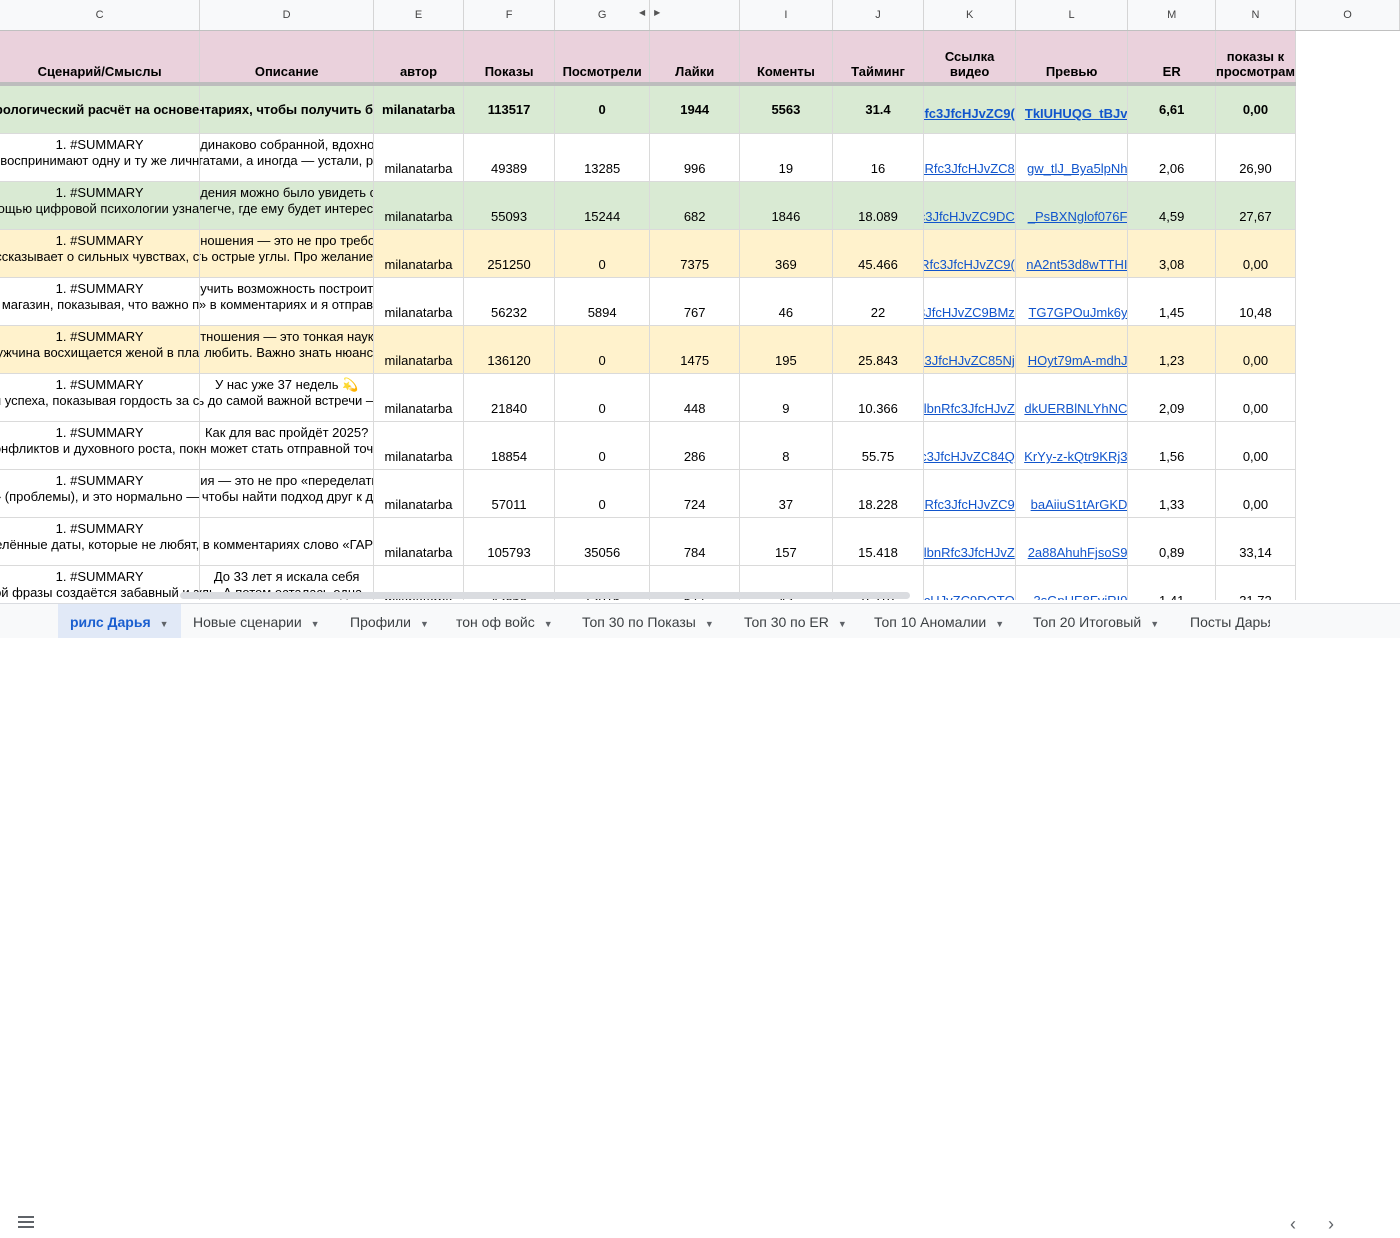 This screenshot has width=1400, height=1238. I want to click on cell-er: 3,08, so click(1171, 253).